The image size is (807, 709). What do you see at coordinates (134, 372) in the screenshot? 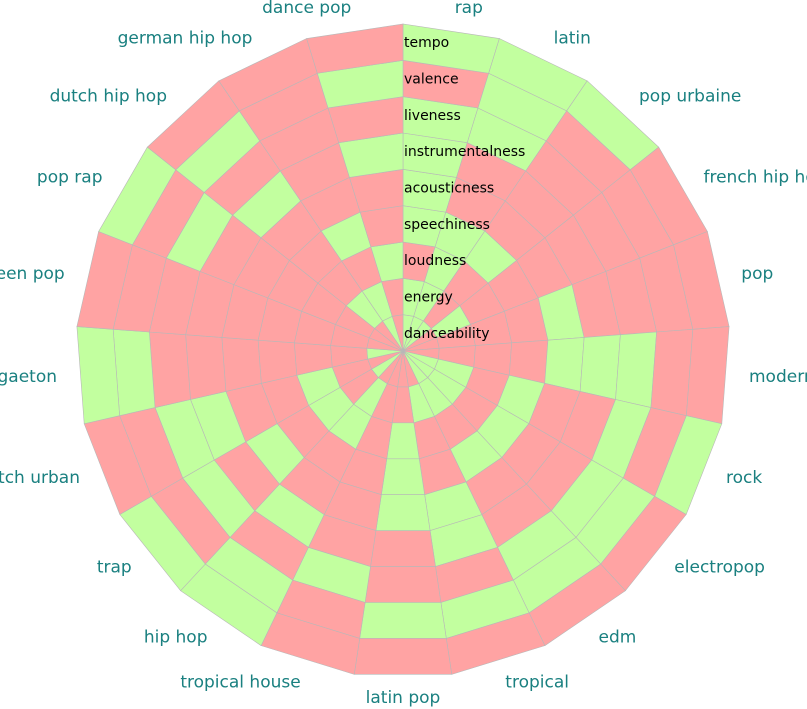
I see `cell-reggaeton-valence` at bounding box center [134, 372].